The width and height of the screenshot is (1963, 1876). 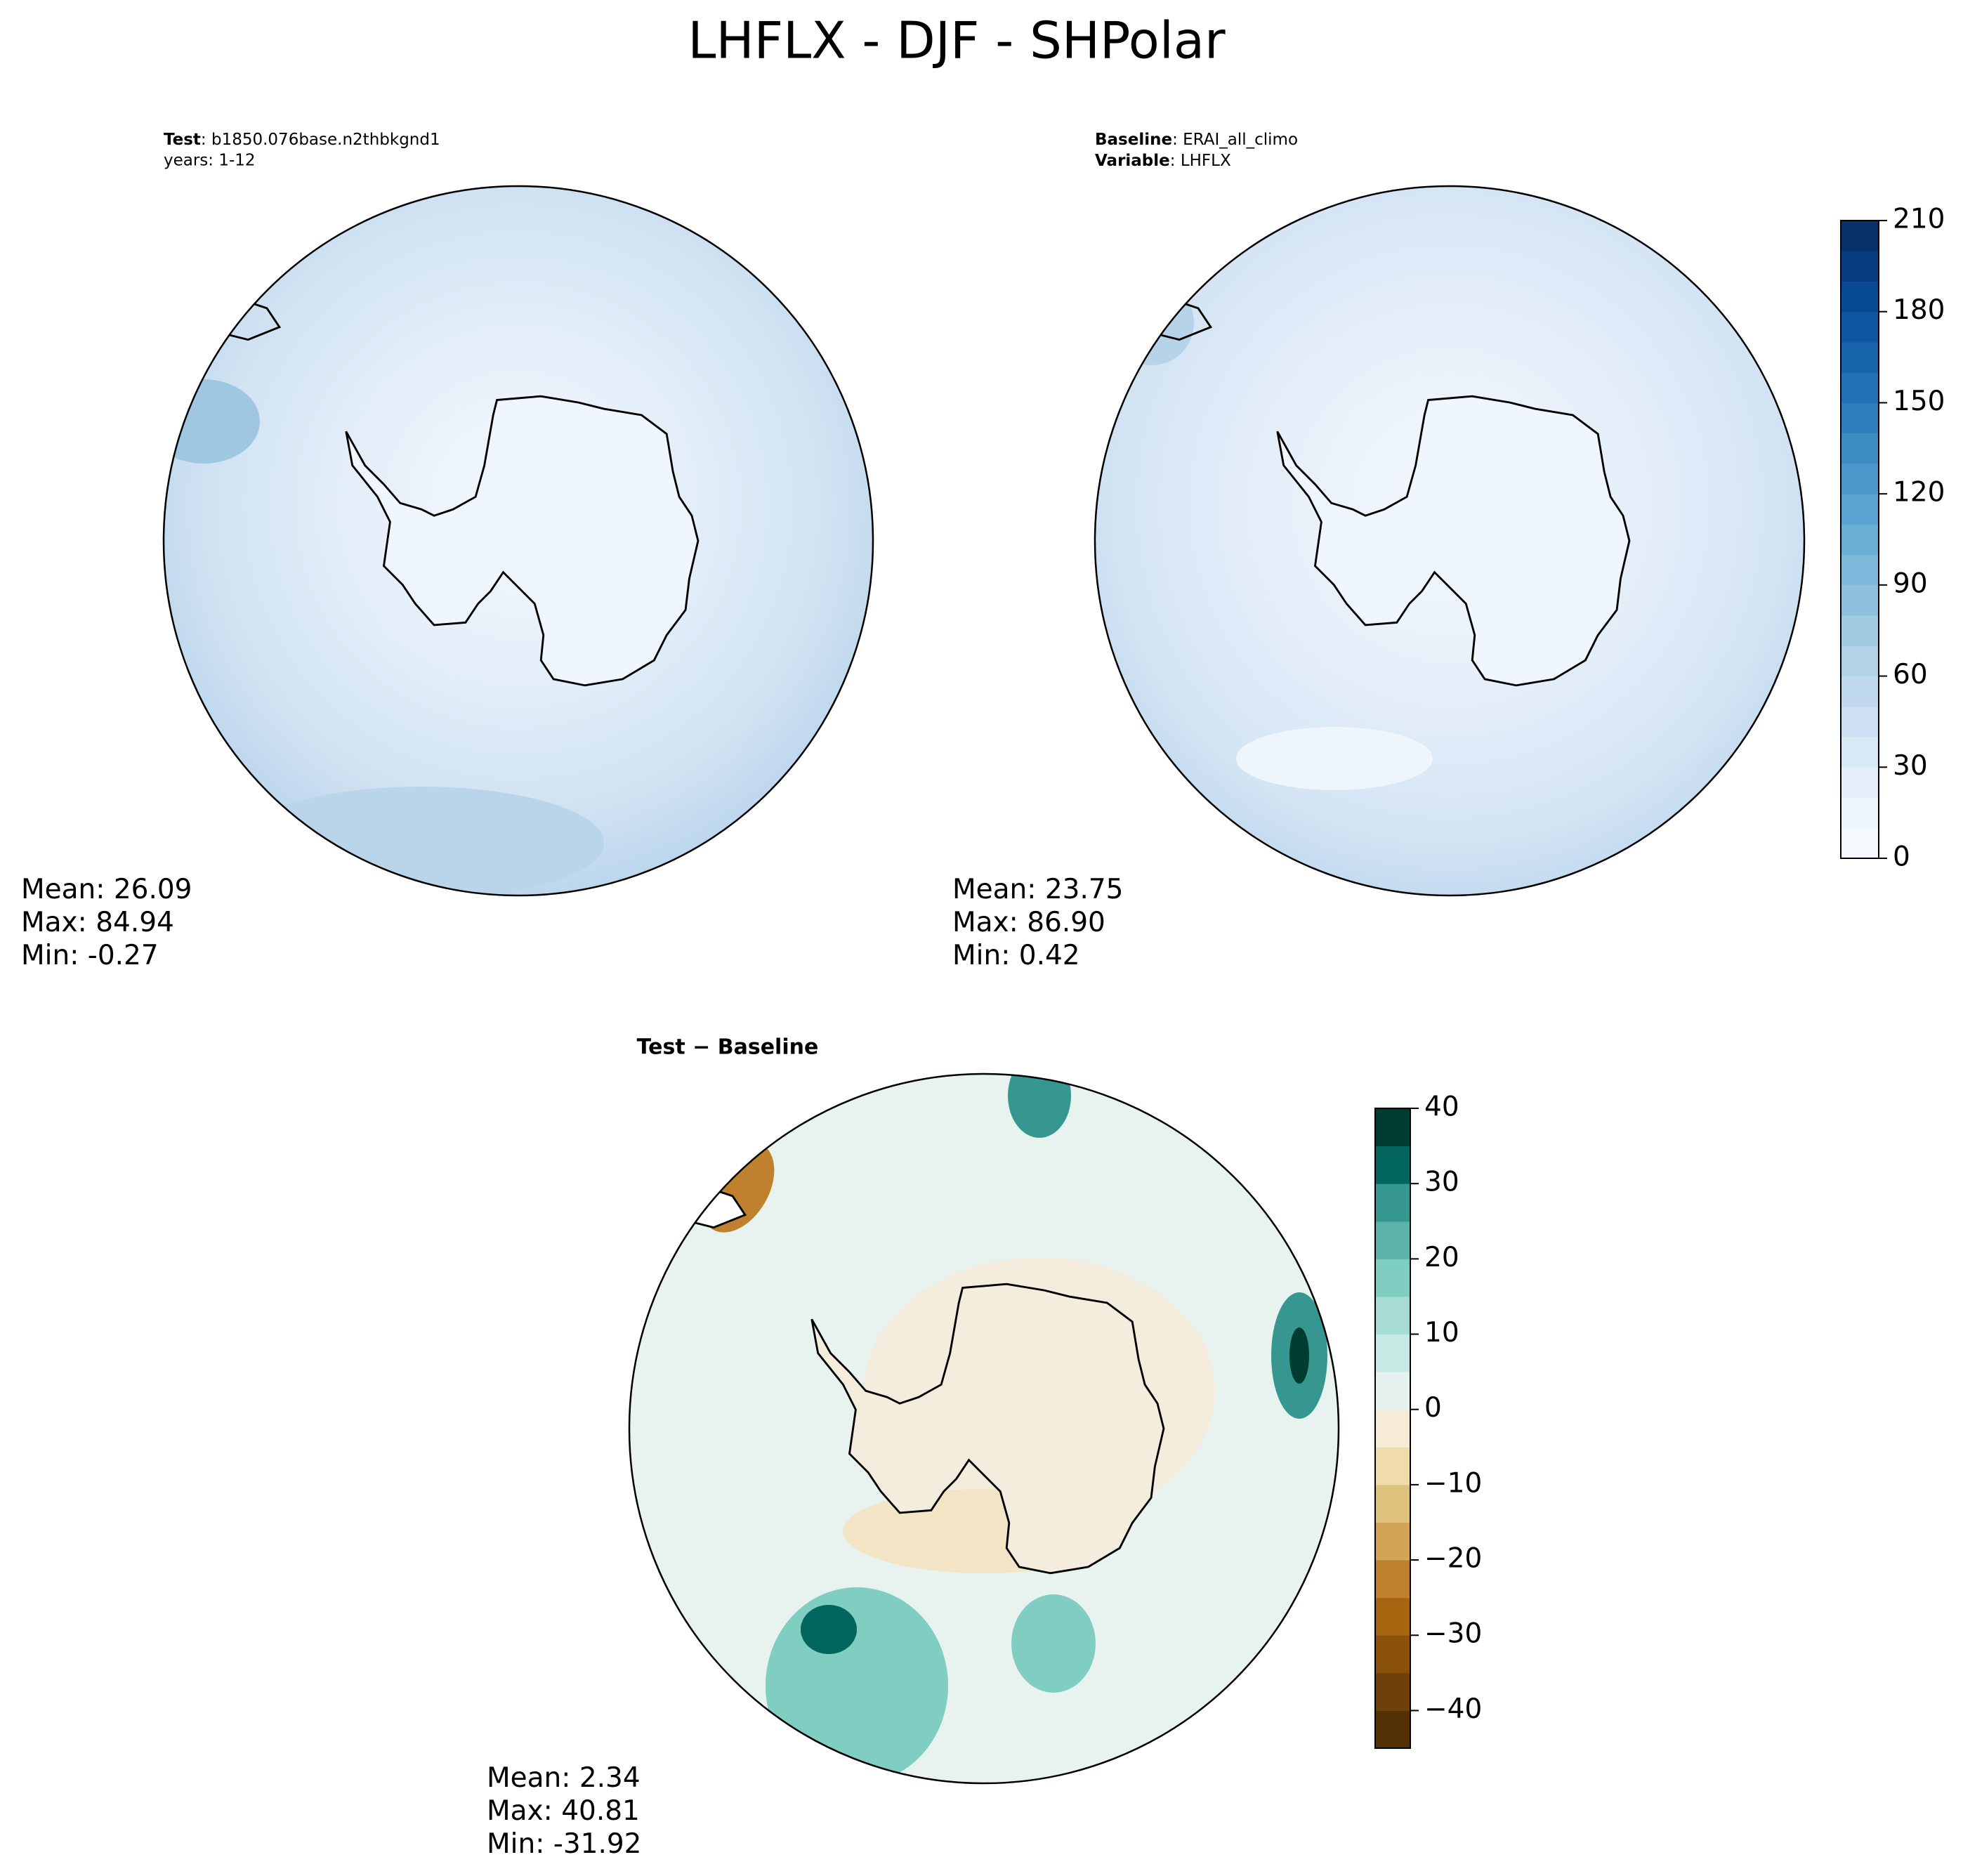 I want to click on svg-text: Mean: 2.34, so click(x=564, y=1778).